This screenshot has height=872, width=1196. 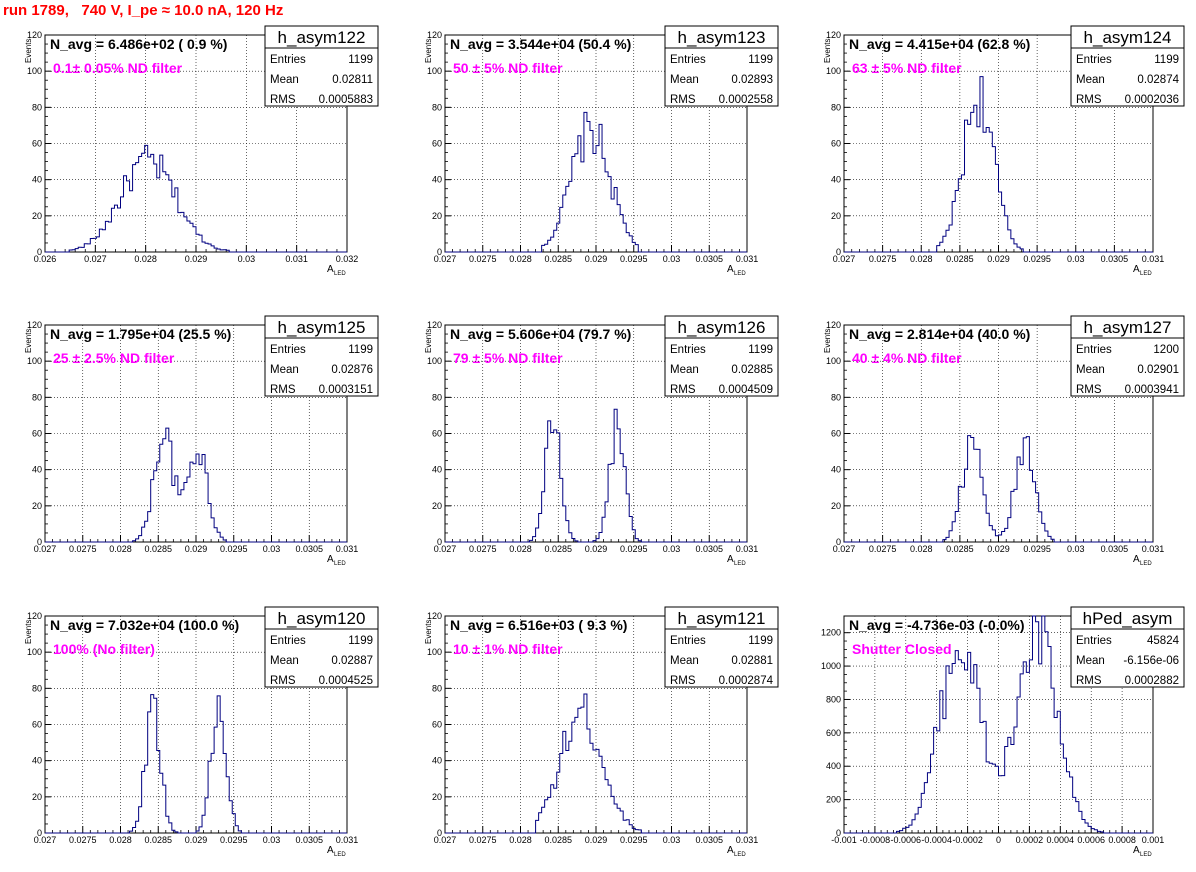 I want to click on y-tick-label: 100, so click(x=34, y=71).